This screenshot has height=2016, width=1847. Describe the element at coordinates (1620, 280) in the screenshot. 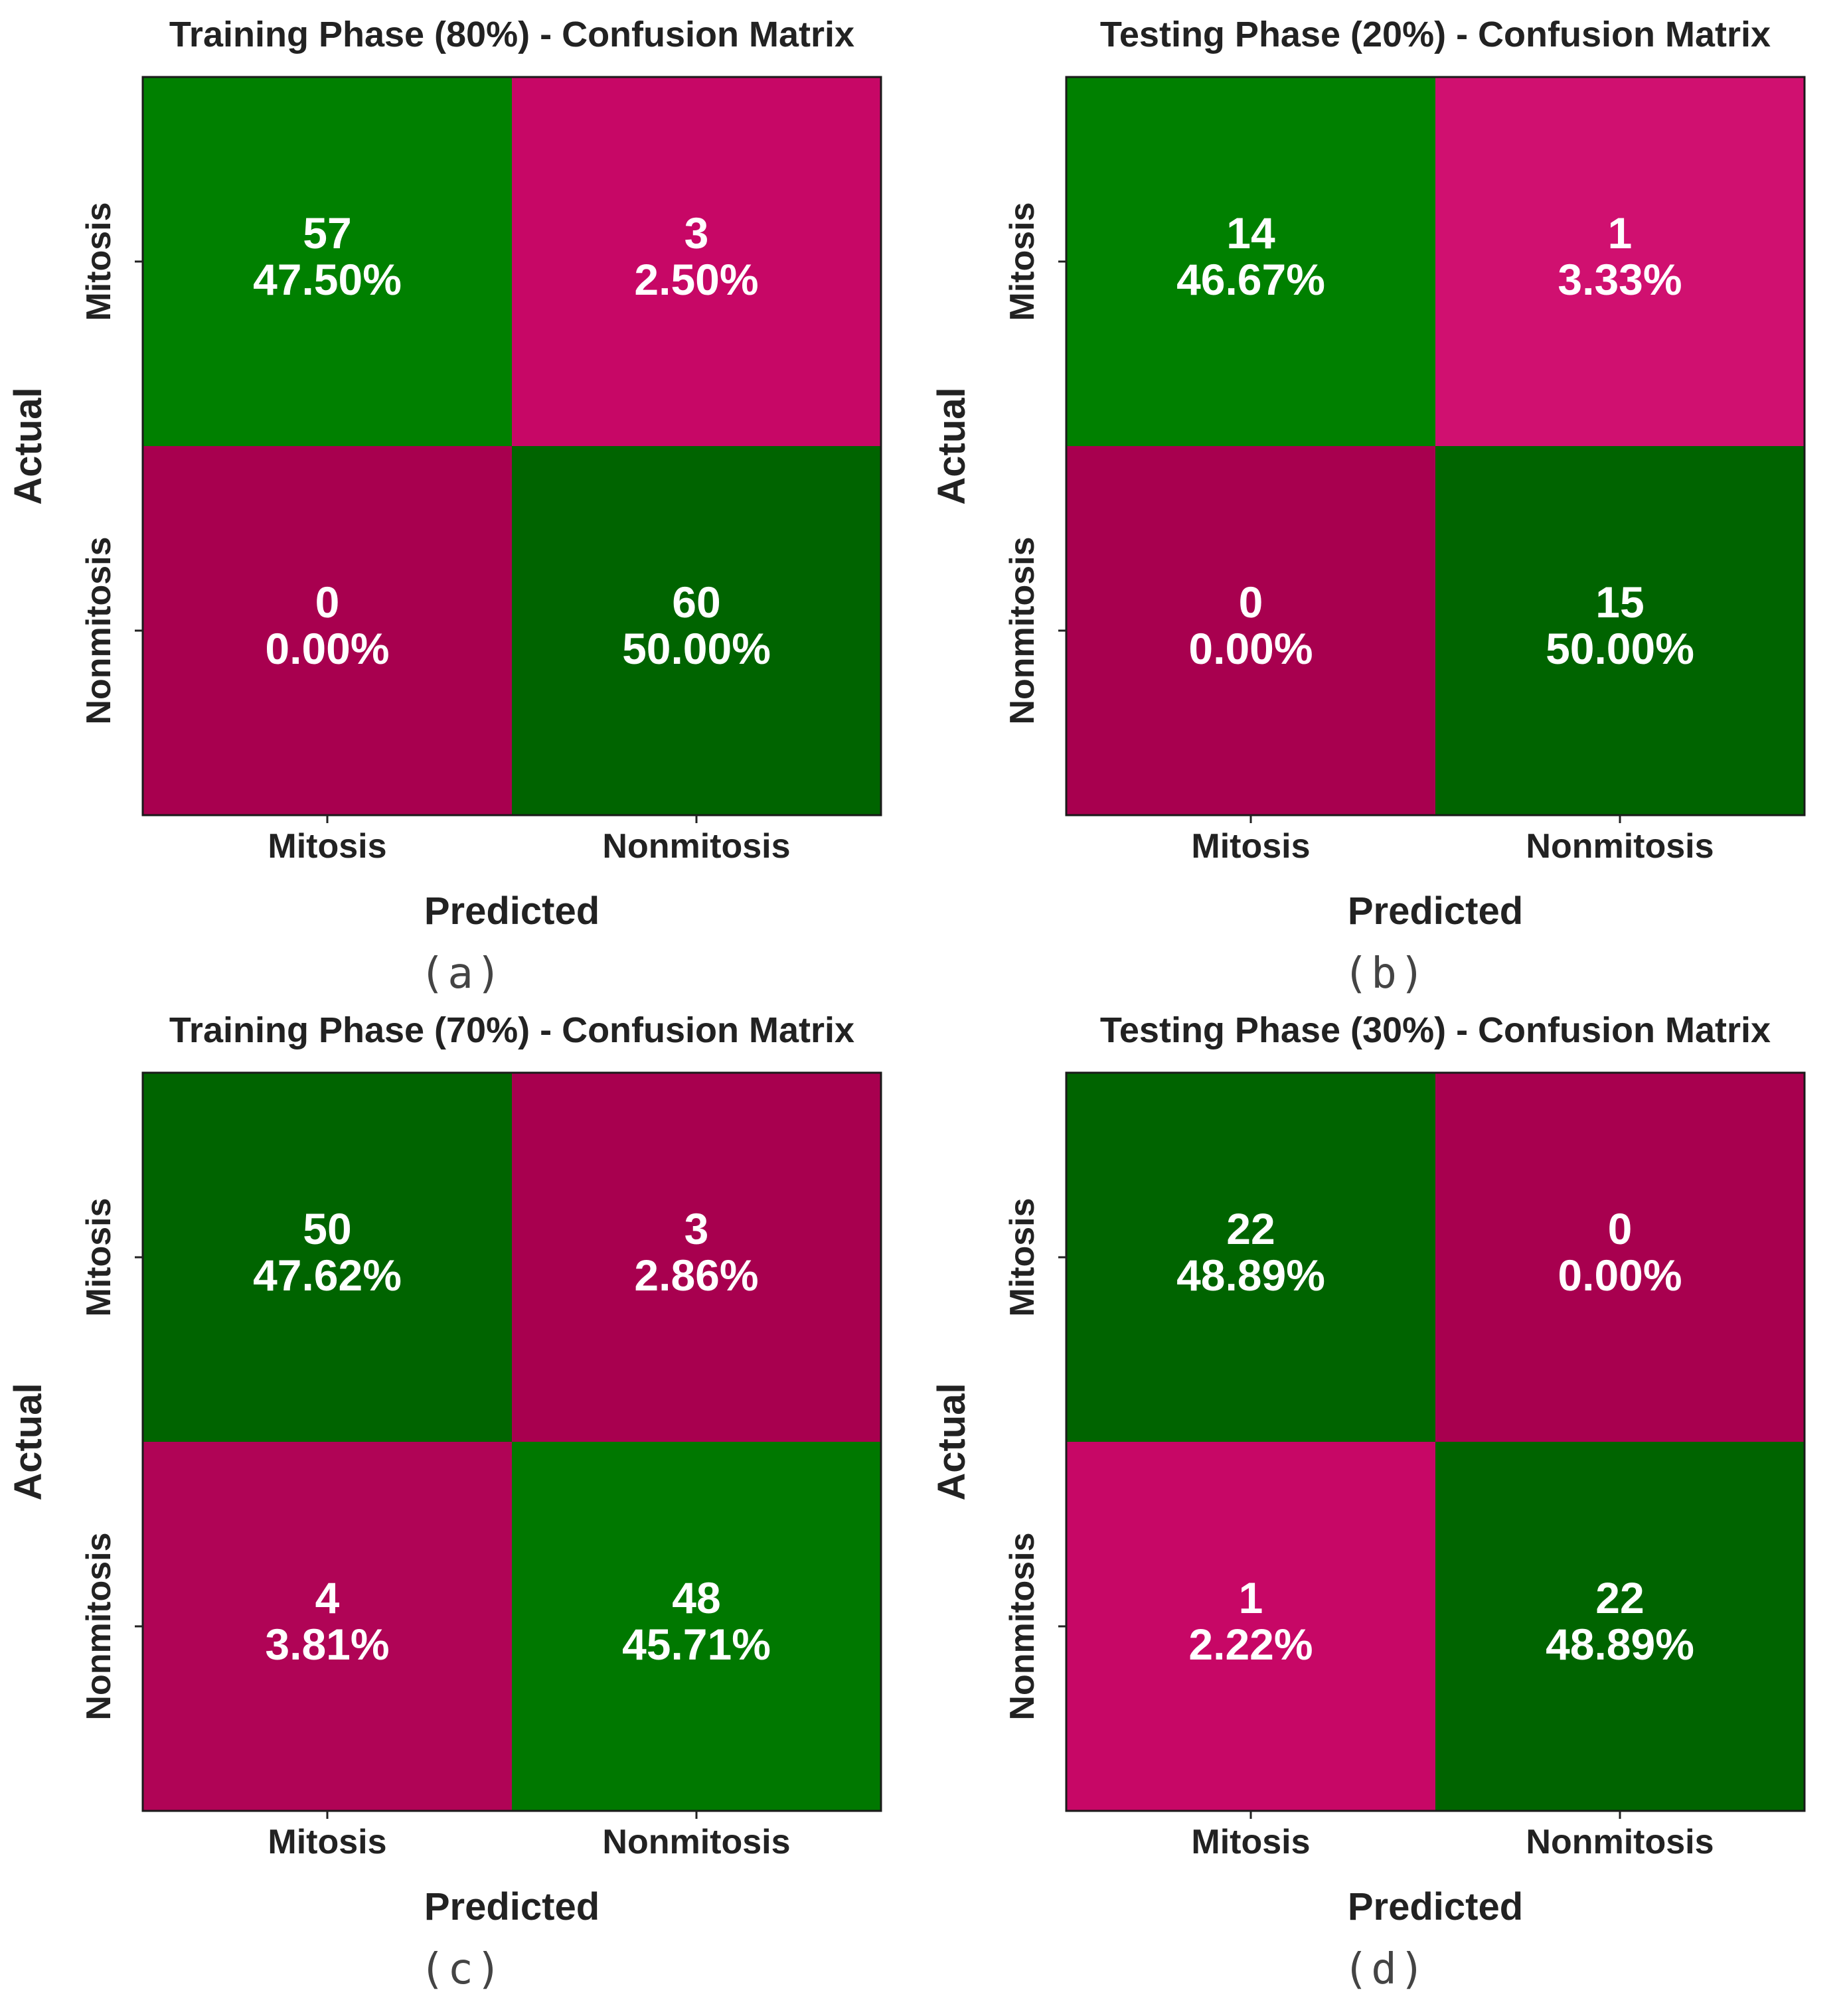

I see `cell-percent-label: 3.33%` at that location.